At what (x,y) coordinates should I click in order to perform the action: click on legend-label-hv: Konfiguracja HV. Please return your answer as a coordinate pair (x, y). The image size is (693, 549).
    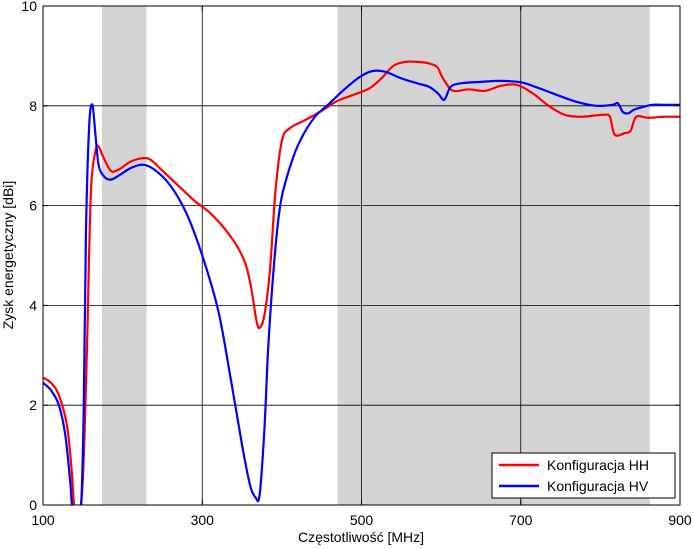
    Looking at the image, I should click on (598, 486).